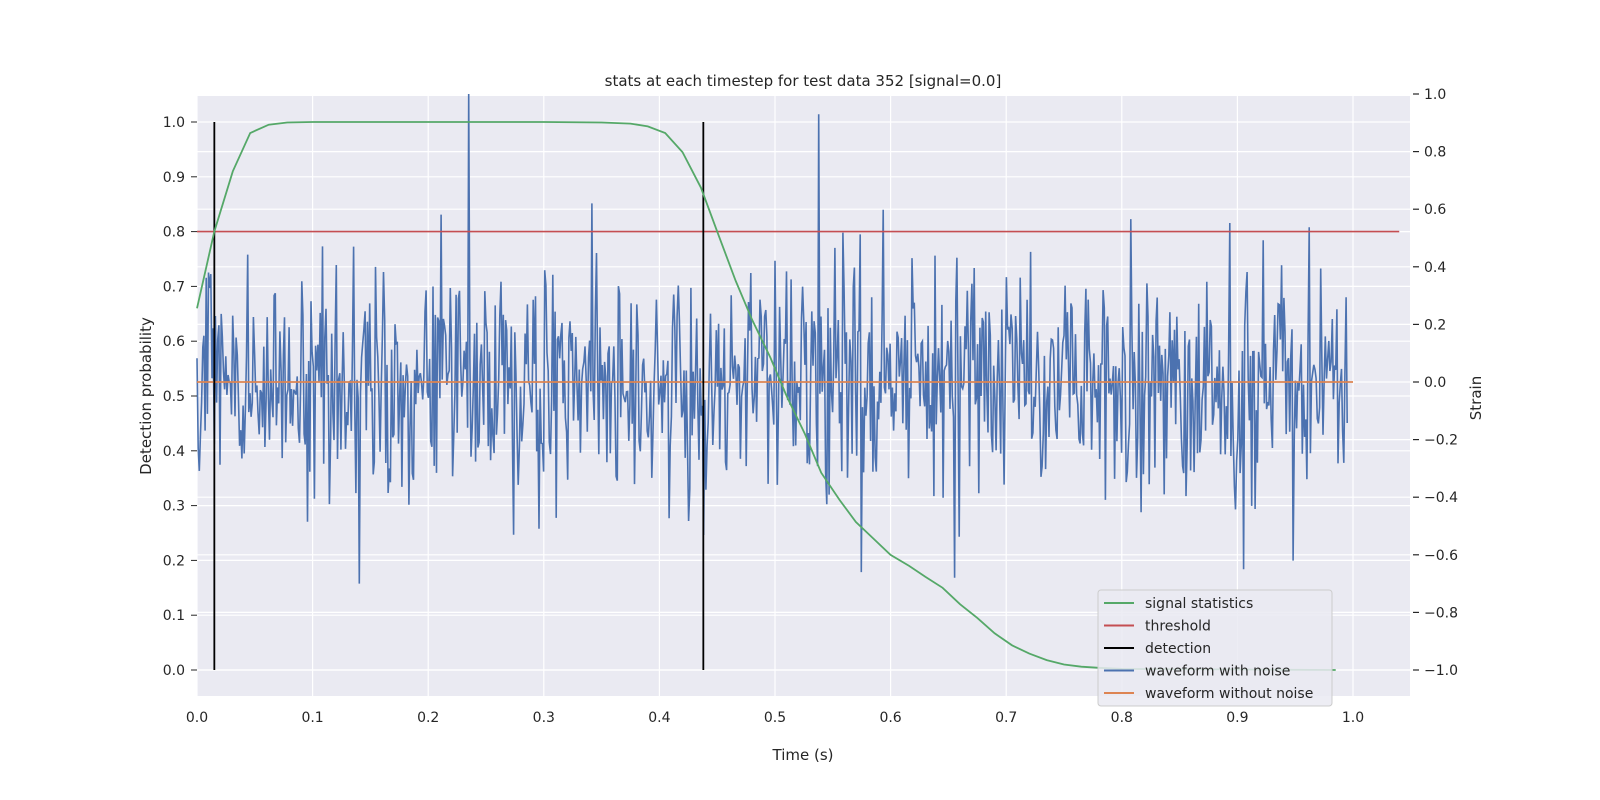 This screenshot has width=1600, height=800. I want to click on legend-label: waveform without noise, so click(1229, 694).